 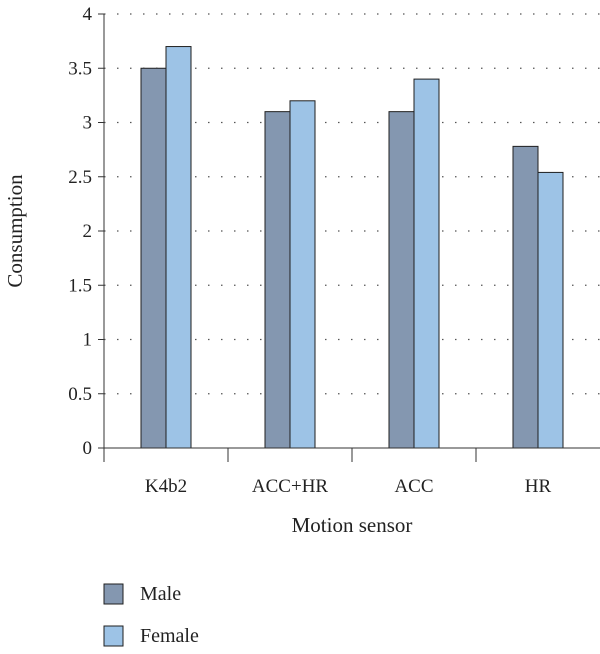 I want to click on y-tick-labels: 0 0.5 1 1.5 2 2.5 3 3.5 4, so click(x=86, y=231).